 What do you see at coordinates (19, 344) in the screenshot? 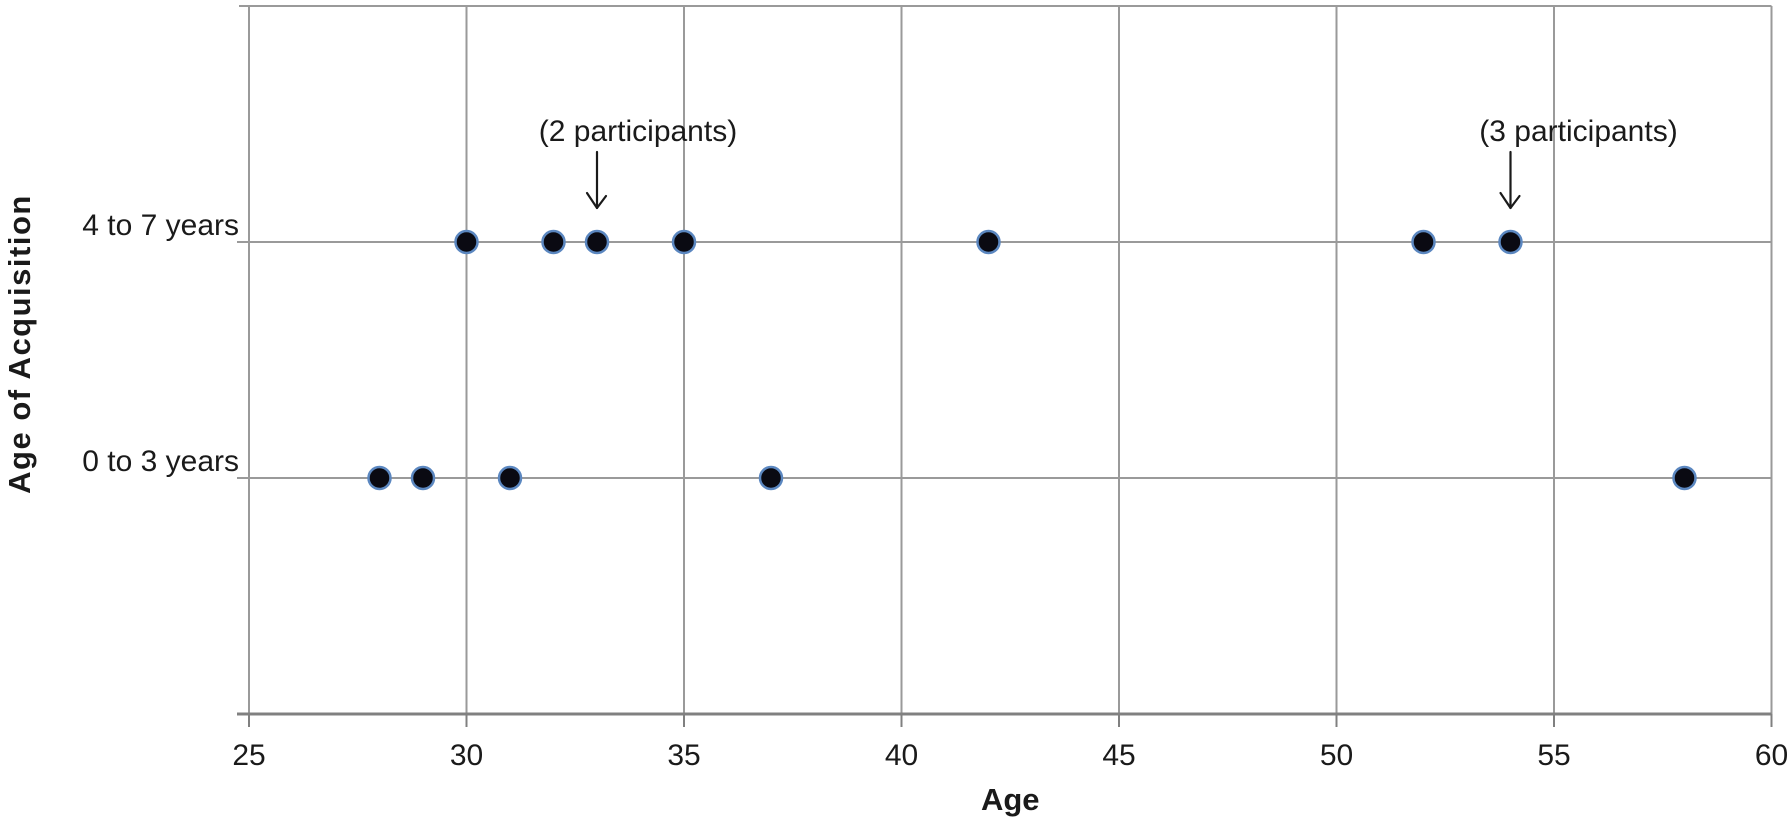
I see `y-axis-title: Age of Acquisition` at bounding box center [19, 344].